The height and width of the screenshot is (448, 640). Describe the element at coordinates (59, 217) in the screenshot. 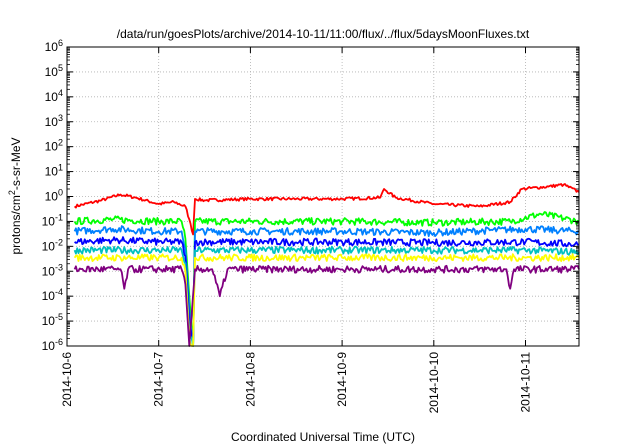

I see `y-tick-exponent: -1` at that location.